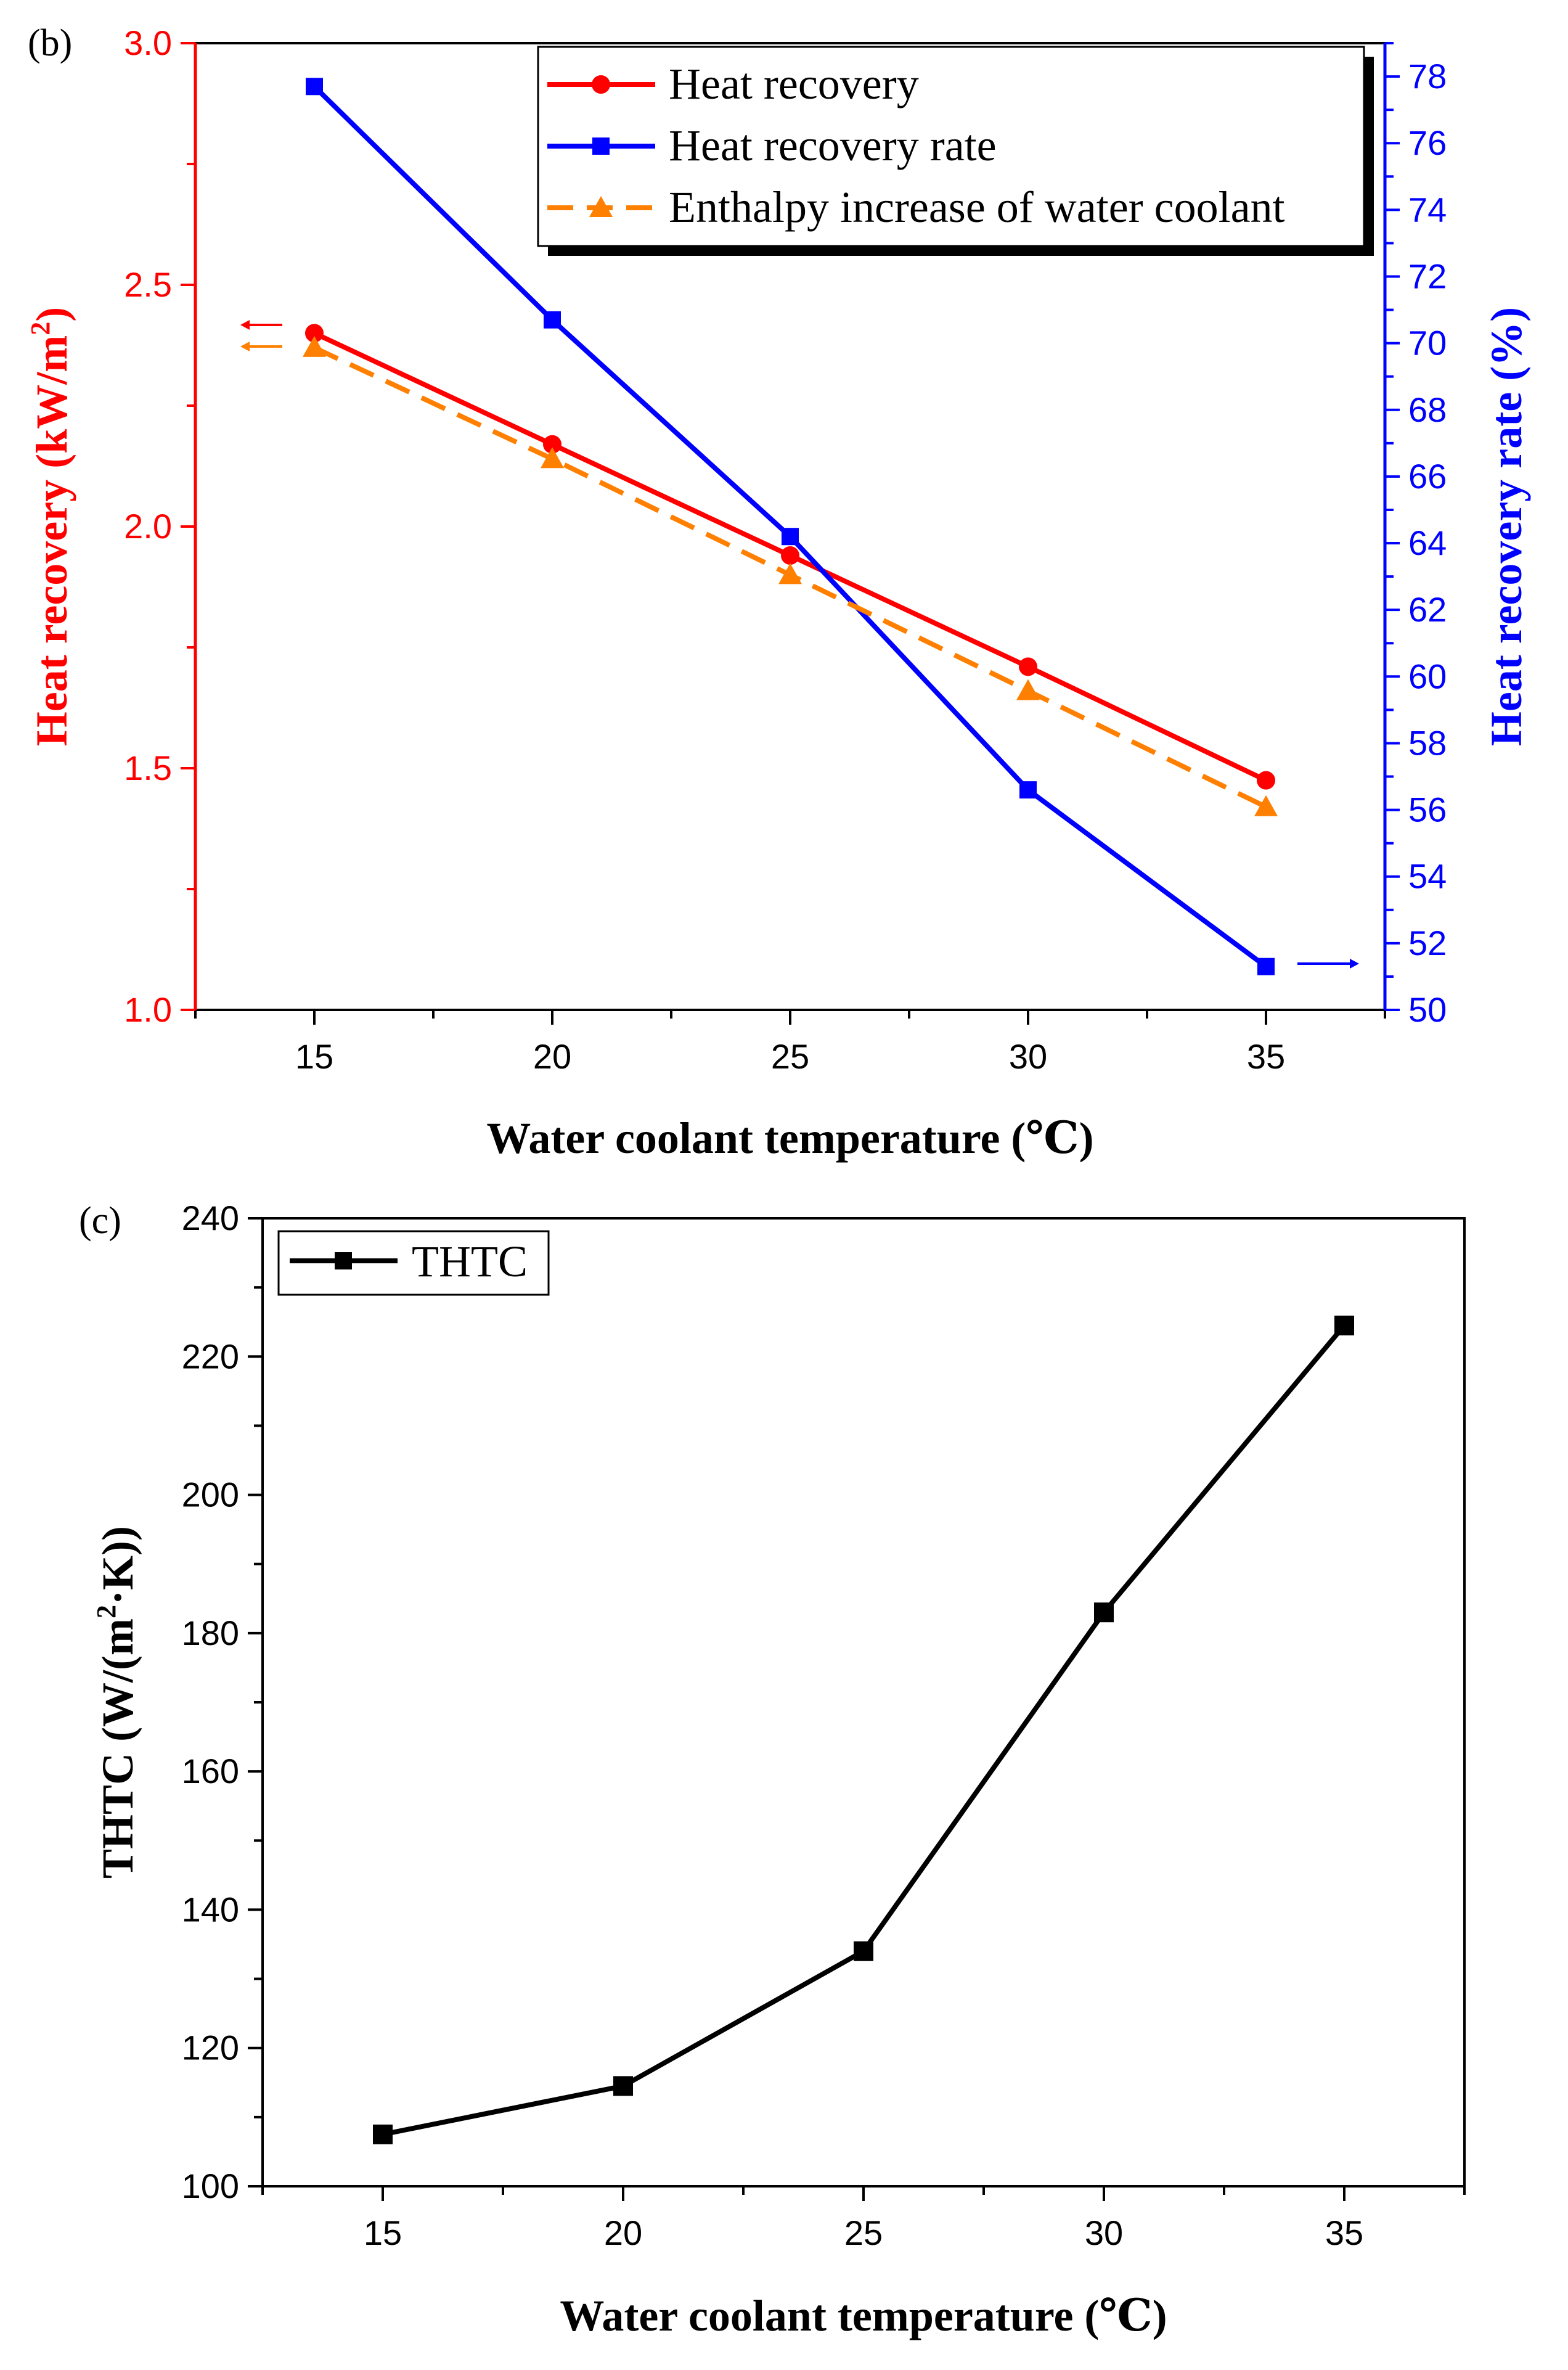 Image resolution: width=1568 pixels, height=2370 pixels. I want to click on y-tick-label: 1.0, so click(148, 1009).